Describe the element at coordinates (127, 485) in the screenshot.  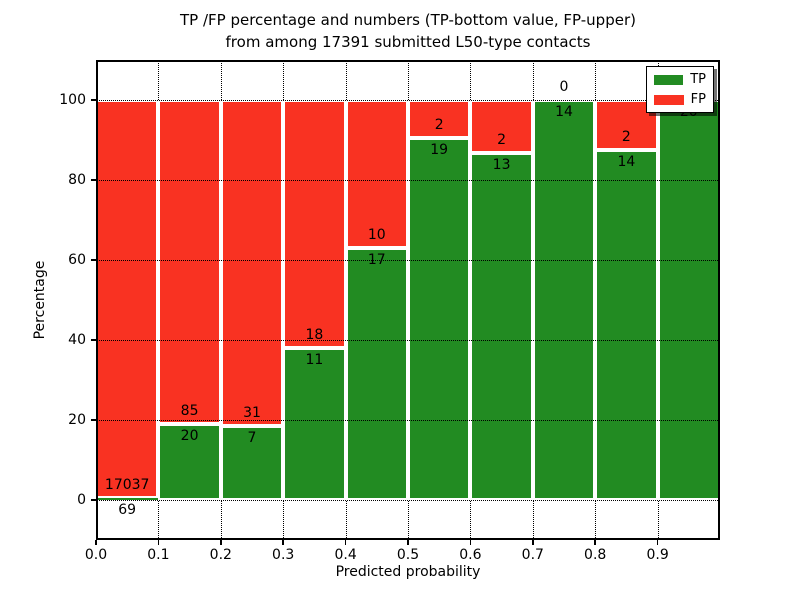
I see `bar-label-fp: 17037` at that location.